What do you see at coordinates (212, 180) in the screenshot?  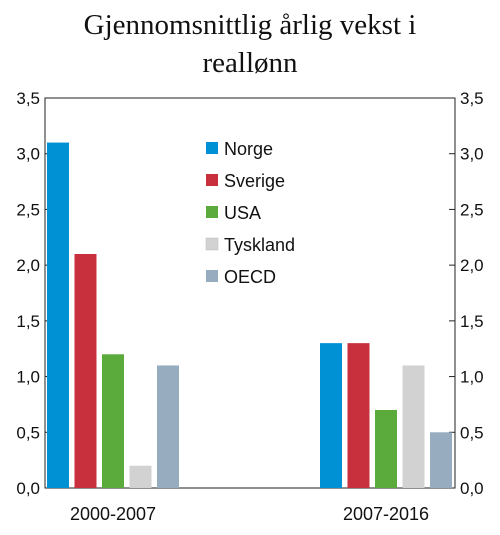 I see `legend-swatch-sverige` at bounding box center [212, 180].